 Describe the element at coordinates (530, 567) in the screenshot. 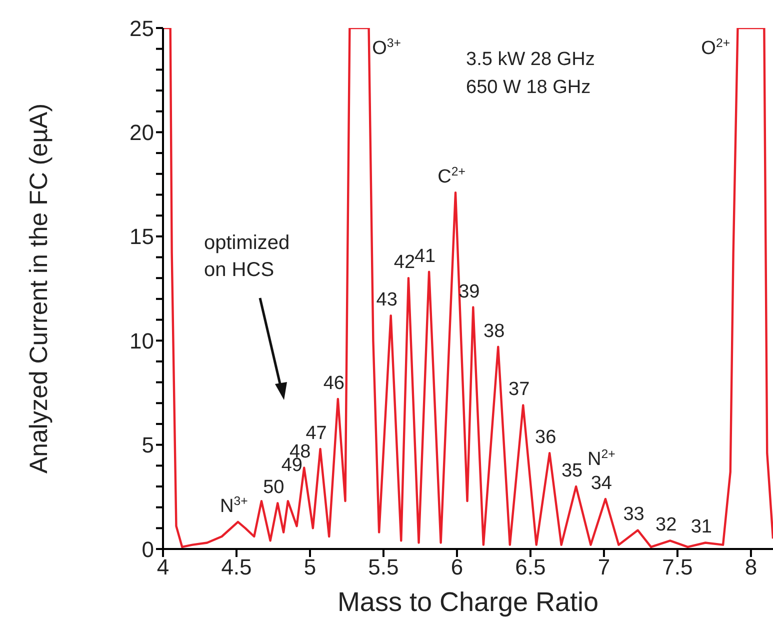

I see `x-tick-label: 6.5` at that location.